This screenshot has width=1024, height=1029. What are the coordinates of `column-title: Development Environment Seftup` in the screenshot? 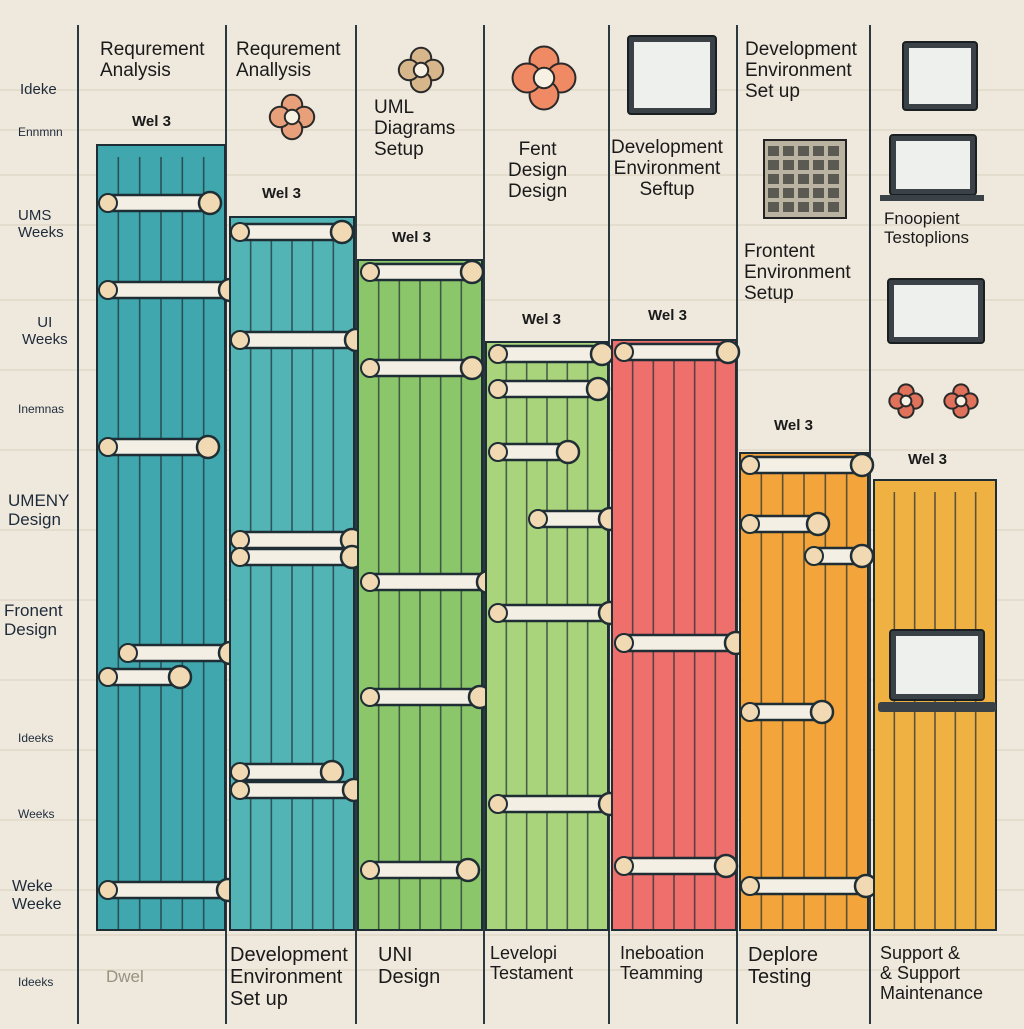 It's located at (667, 168).